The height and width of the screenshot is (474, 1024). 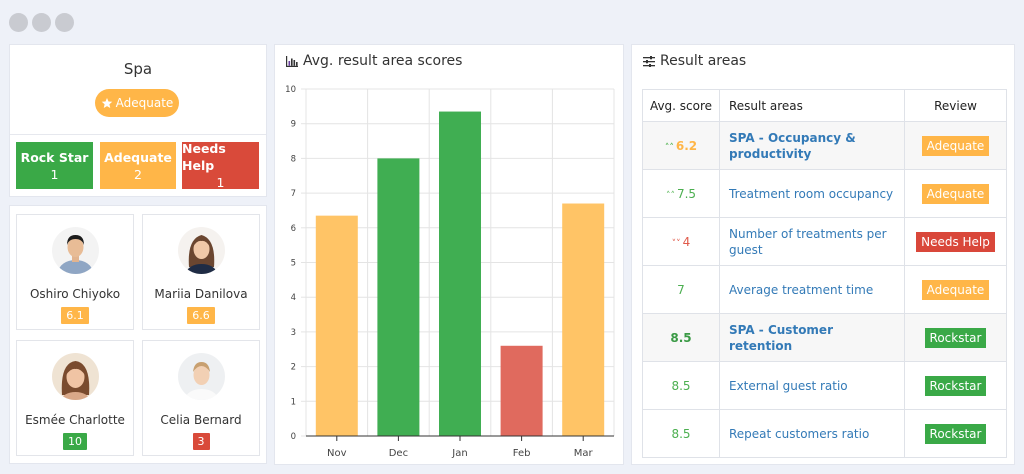 I want to click on department-title: Spa, so click(x=138, y=69).